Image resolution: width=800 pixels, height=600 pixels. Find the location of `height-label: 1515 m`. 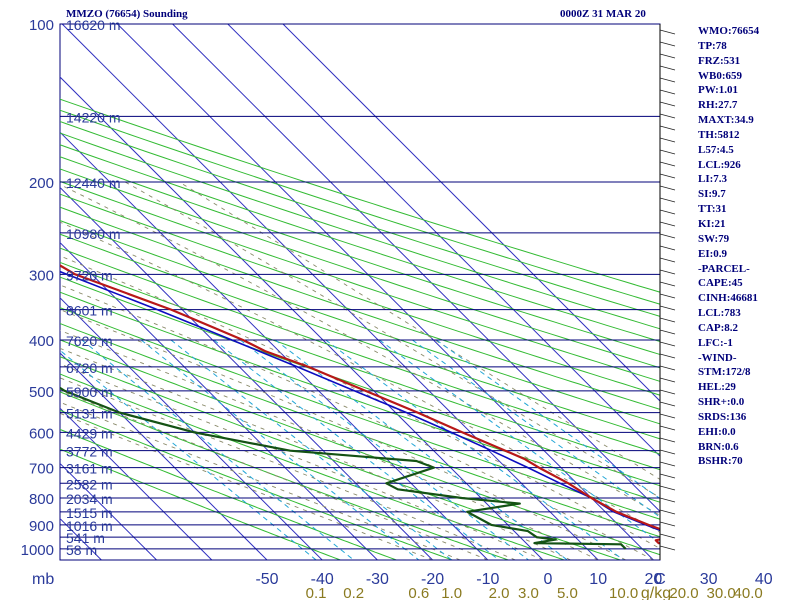

height-label: 1515 m is located at coordinates (89, 513).